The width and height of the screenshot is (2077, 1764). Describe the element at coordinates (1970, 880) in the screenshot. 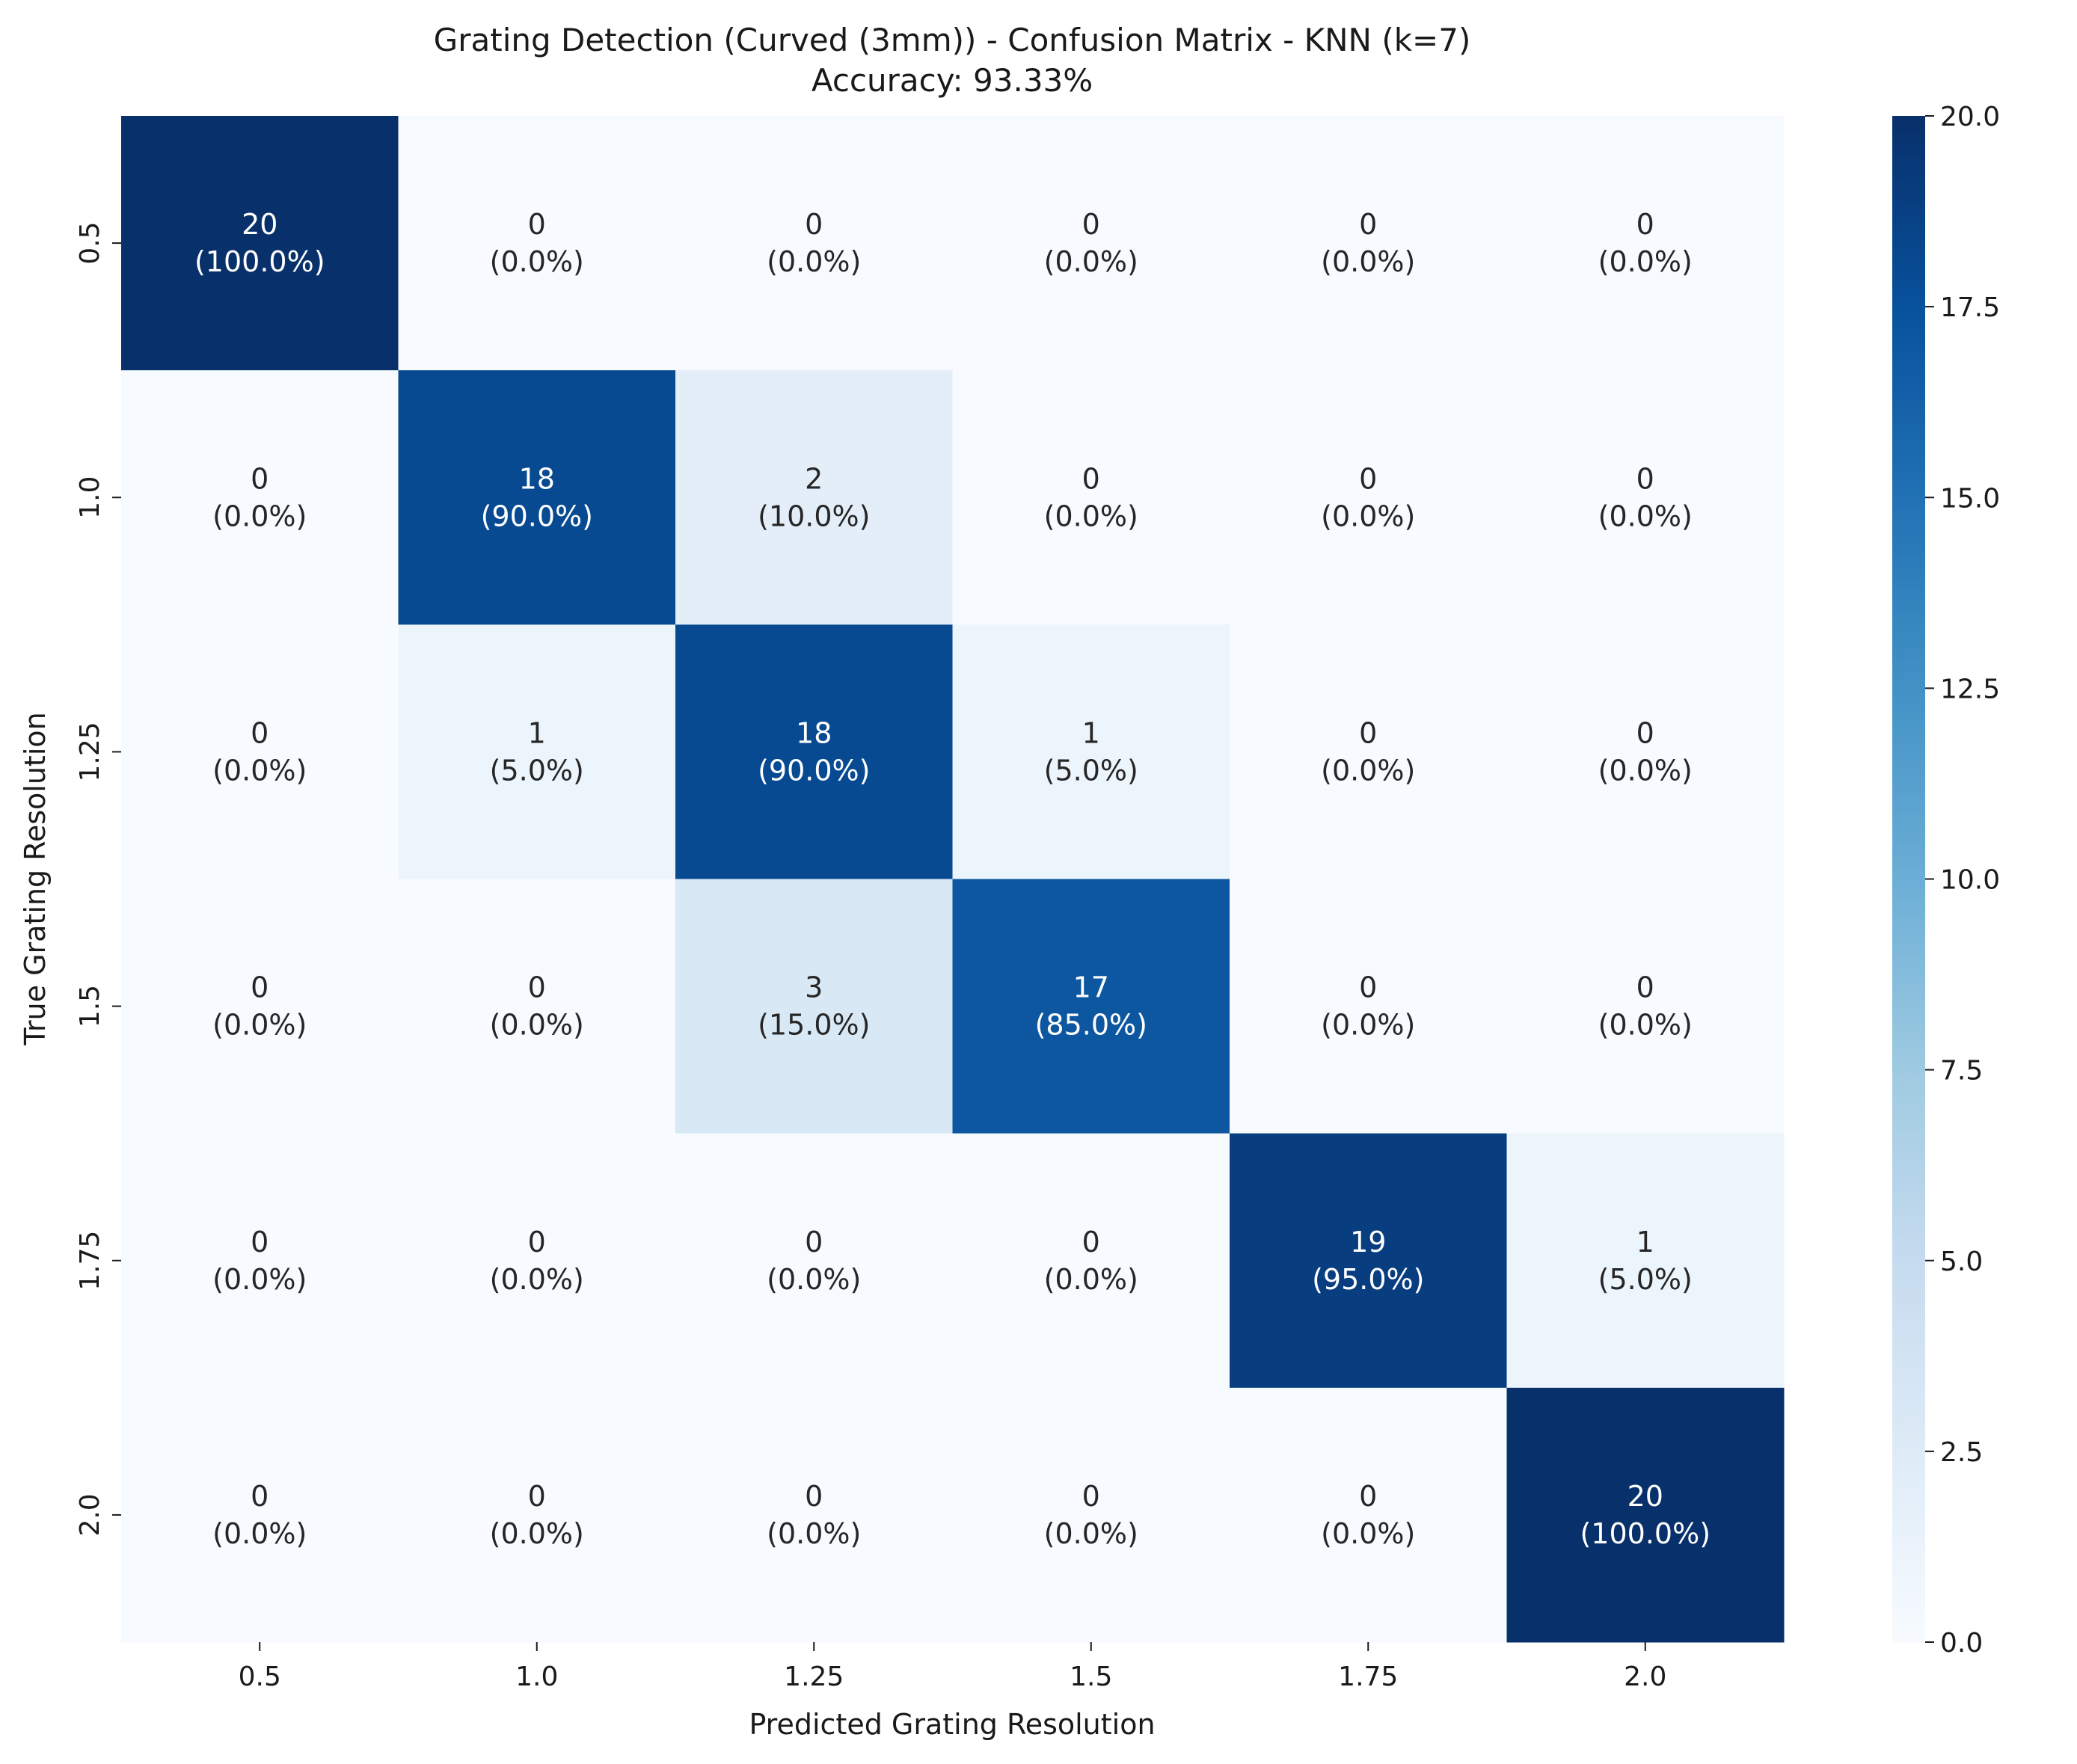

I see `colorbar-tick-label: 10.0` at that location.